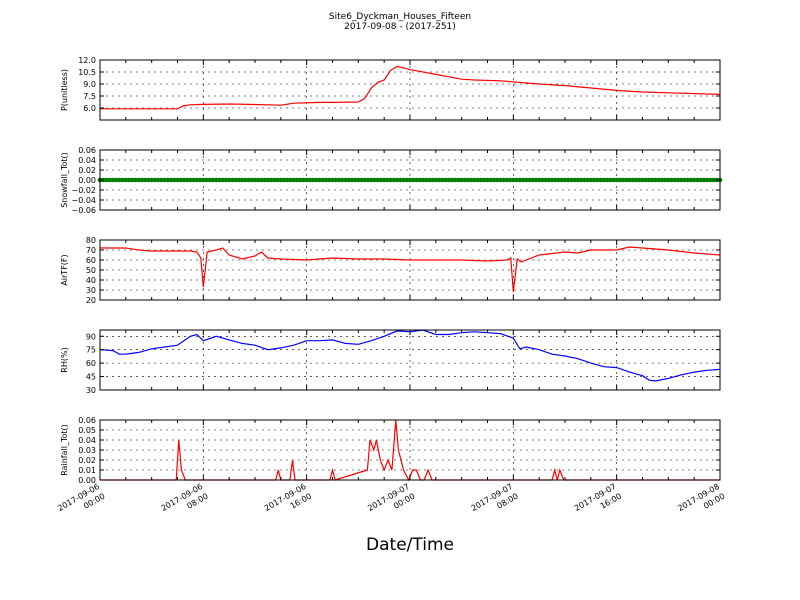 Image resolution: width=800 pixels, height=600 pixels. What do you see at coordinates (83, 200) in the screenshot?
I see `y-tick-label: −0.04` at bounding box center [83, 200].